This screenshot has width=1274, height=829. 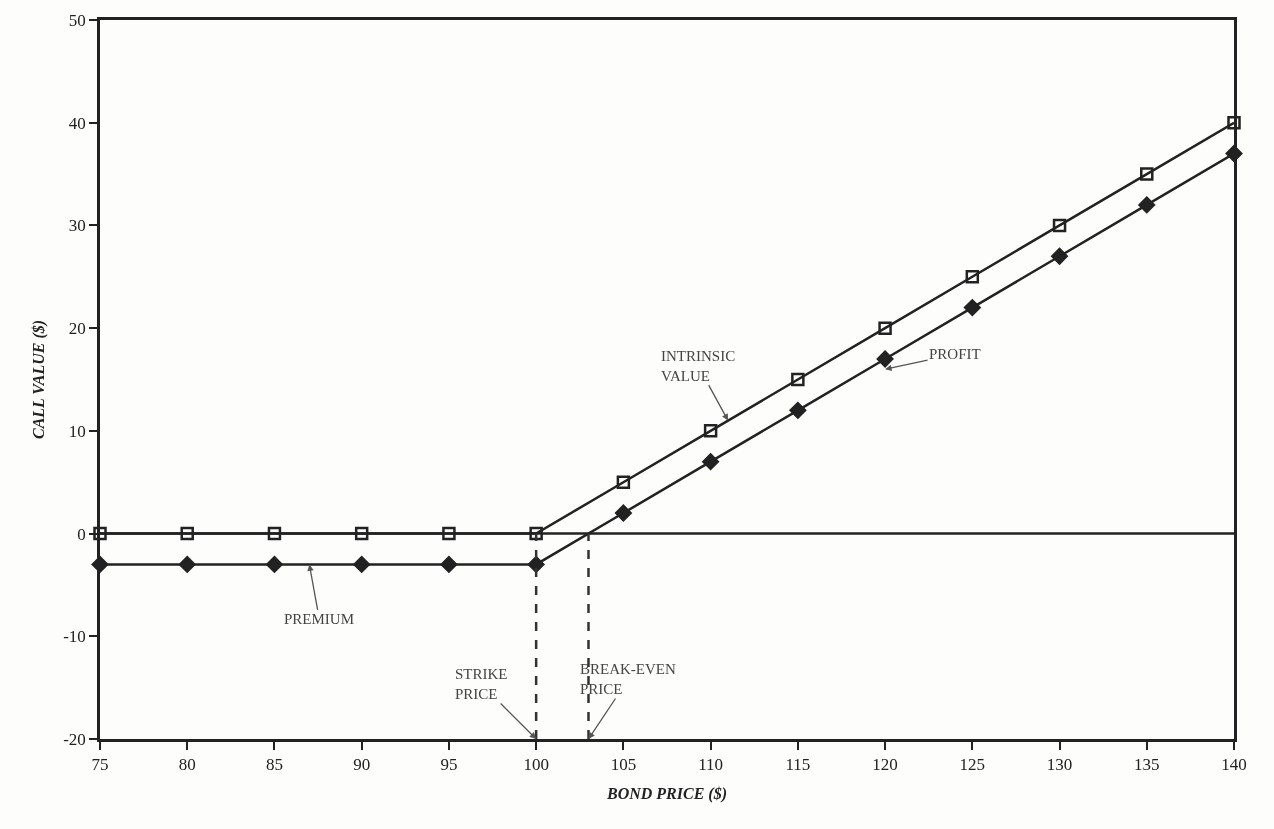 What do you see at coordinates (319, 619) in the screenshot?
I see `annotation: PREMIUM` at bounding box center [319, 619].